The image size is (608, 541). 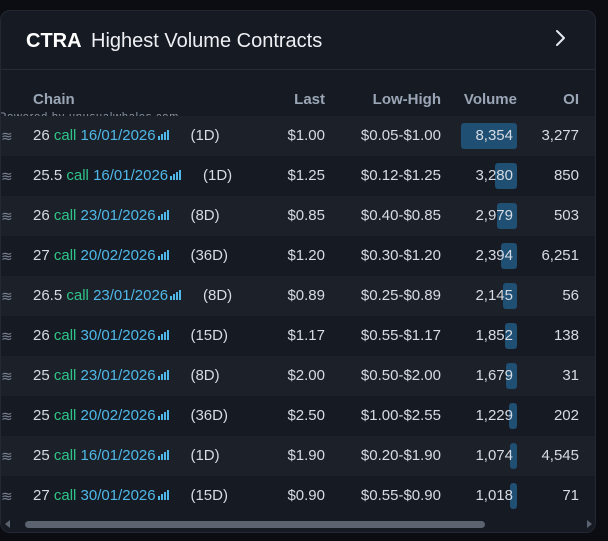 I want to click on contract-chain: 26 call 23/01/2026 (8D), so click(x=126, y=215).